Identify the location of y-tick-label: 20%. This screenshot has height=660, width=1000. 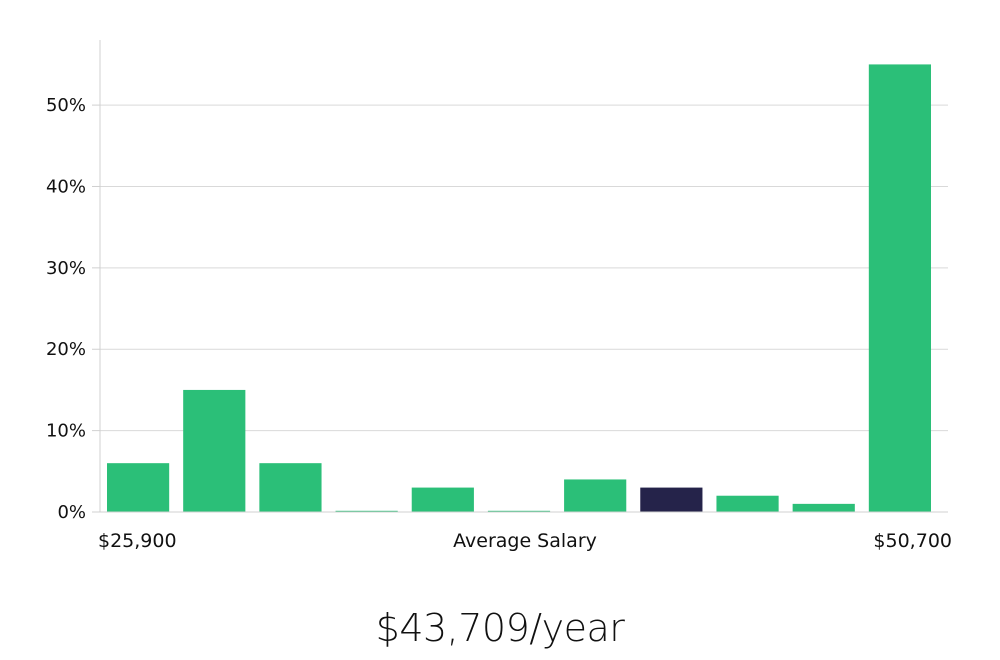
(66, 349).